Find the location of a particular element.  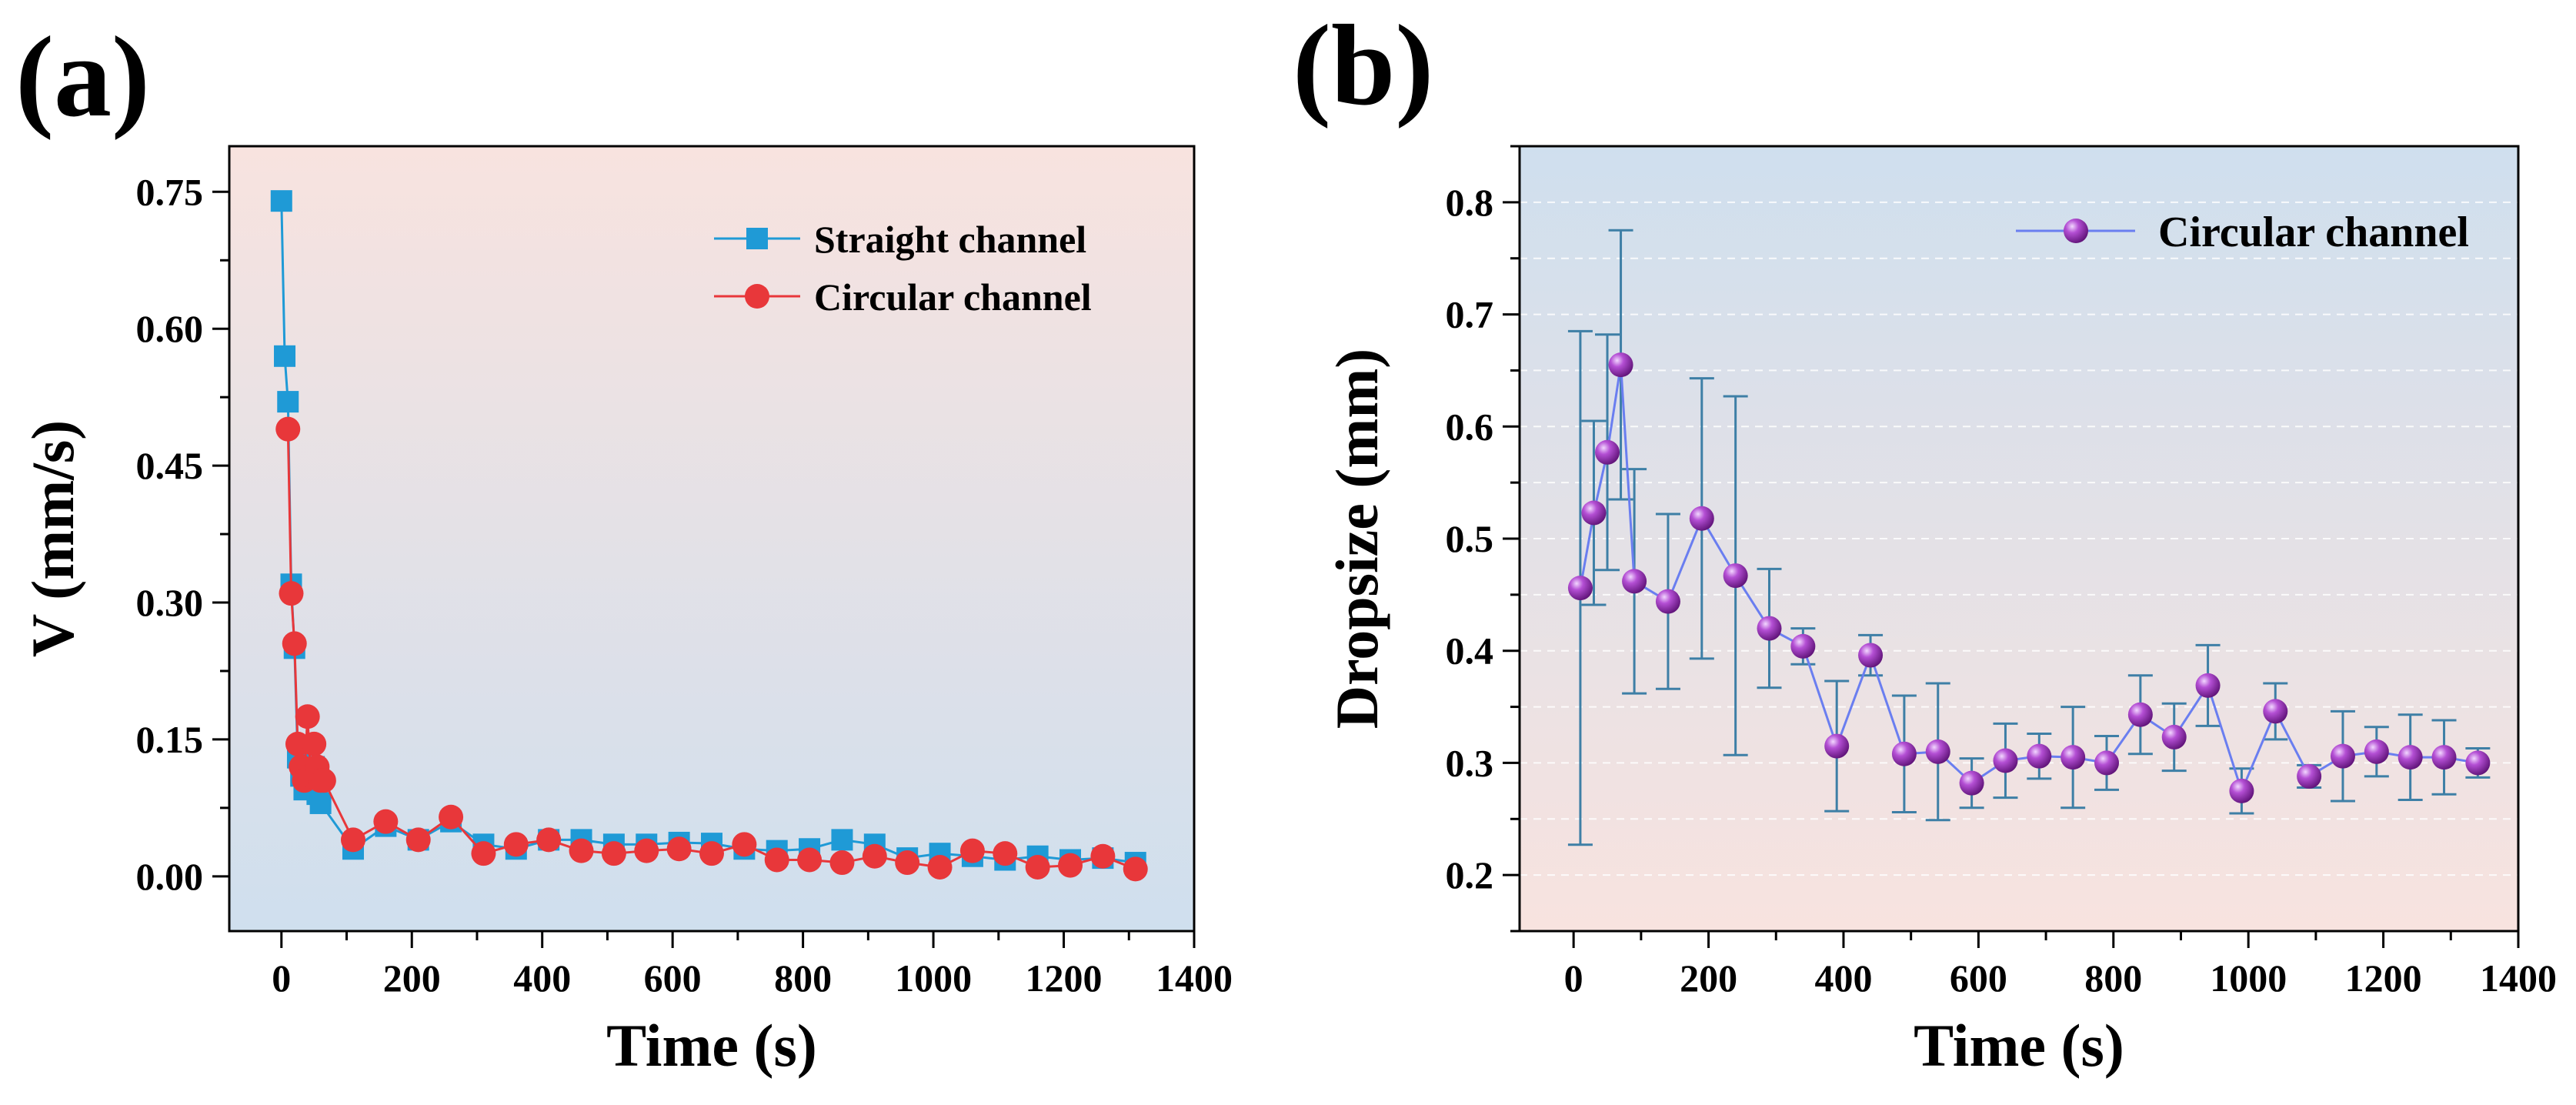

y-tick-label: 0.30 is located at coordinates (170, 603).